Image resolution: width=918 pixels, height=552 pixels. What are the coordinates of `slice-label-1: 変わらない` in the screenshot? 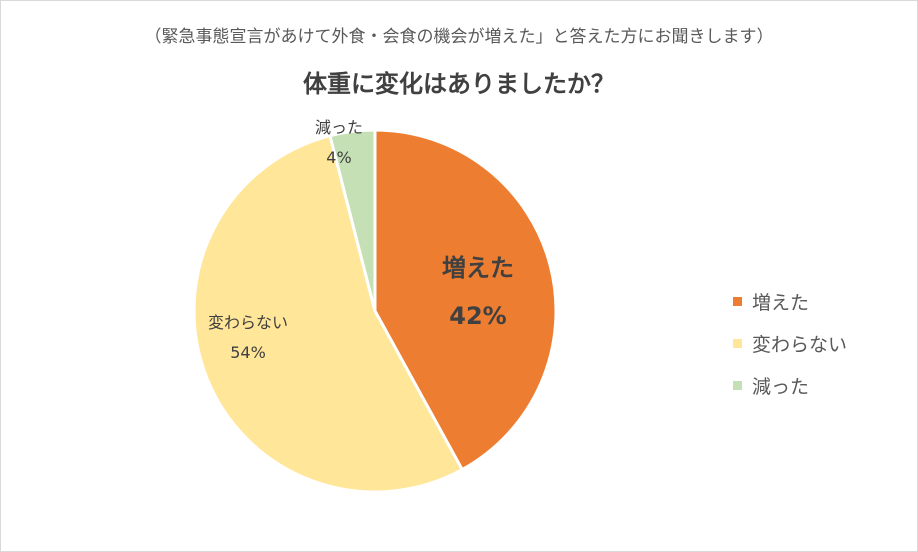 It's located at (248, 322).